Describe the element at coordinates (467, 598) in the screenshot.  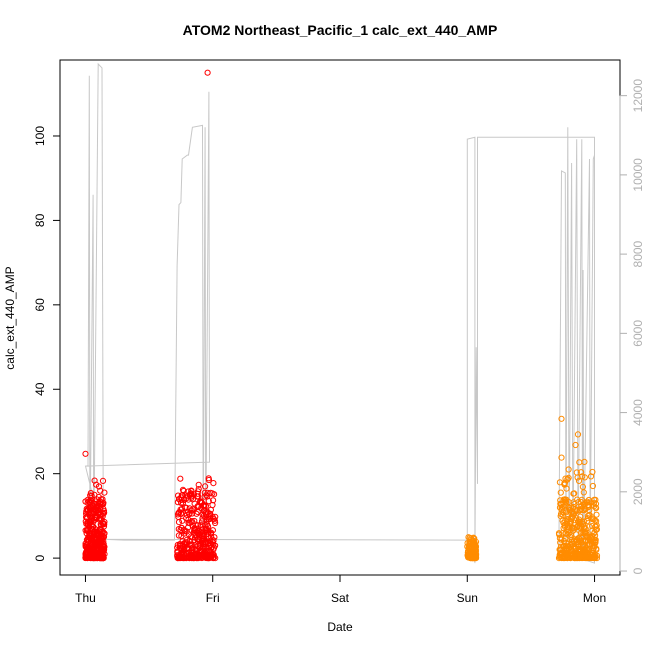
I see `x-tick-label: Sun` at that location.